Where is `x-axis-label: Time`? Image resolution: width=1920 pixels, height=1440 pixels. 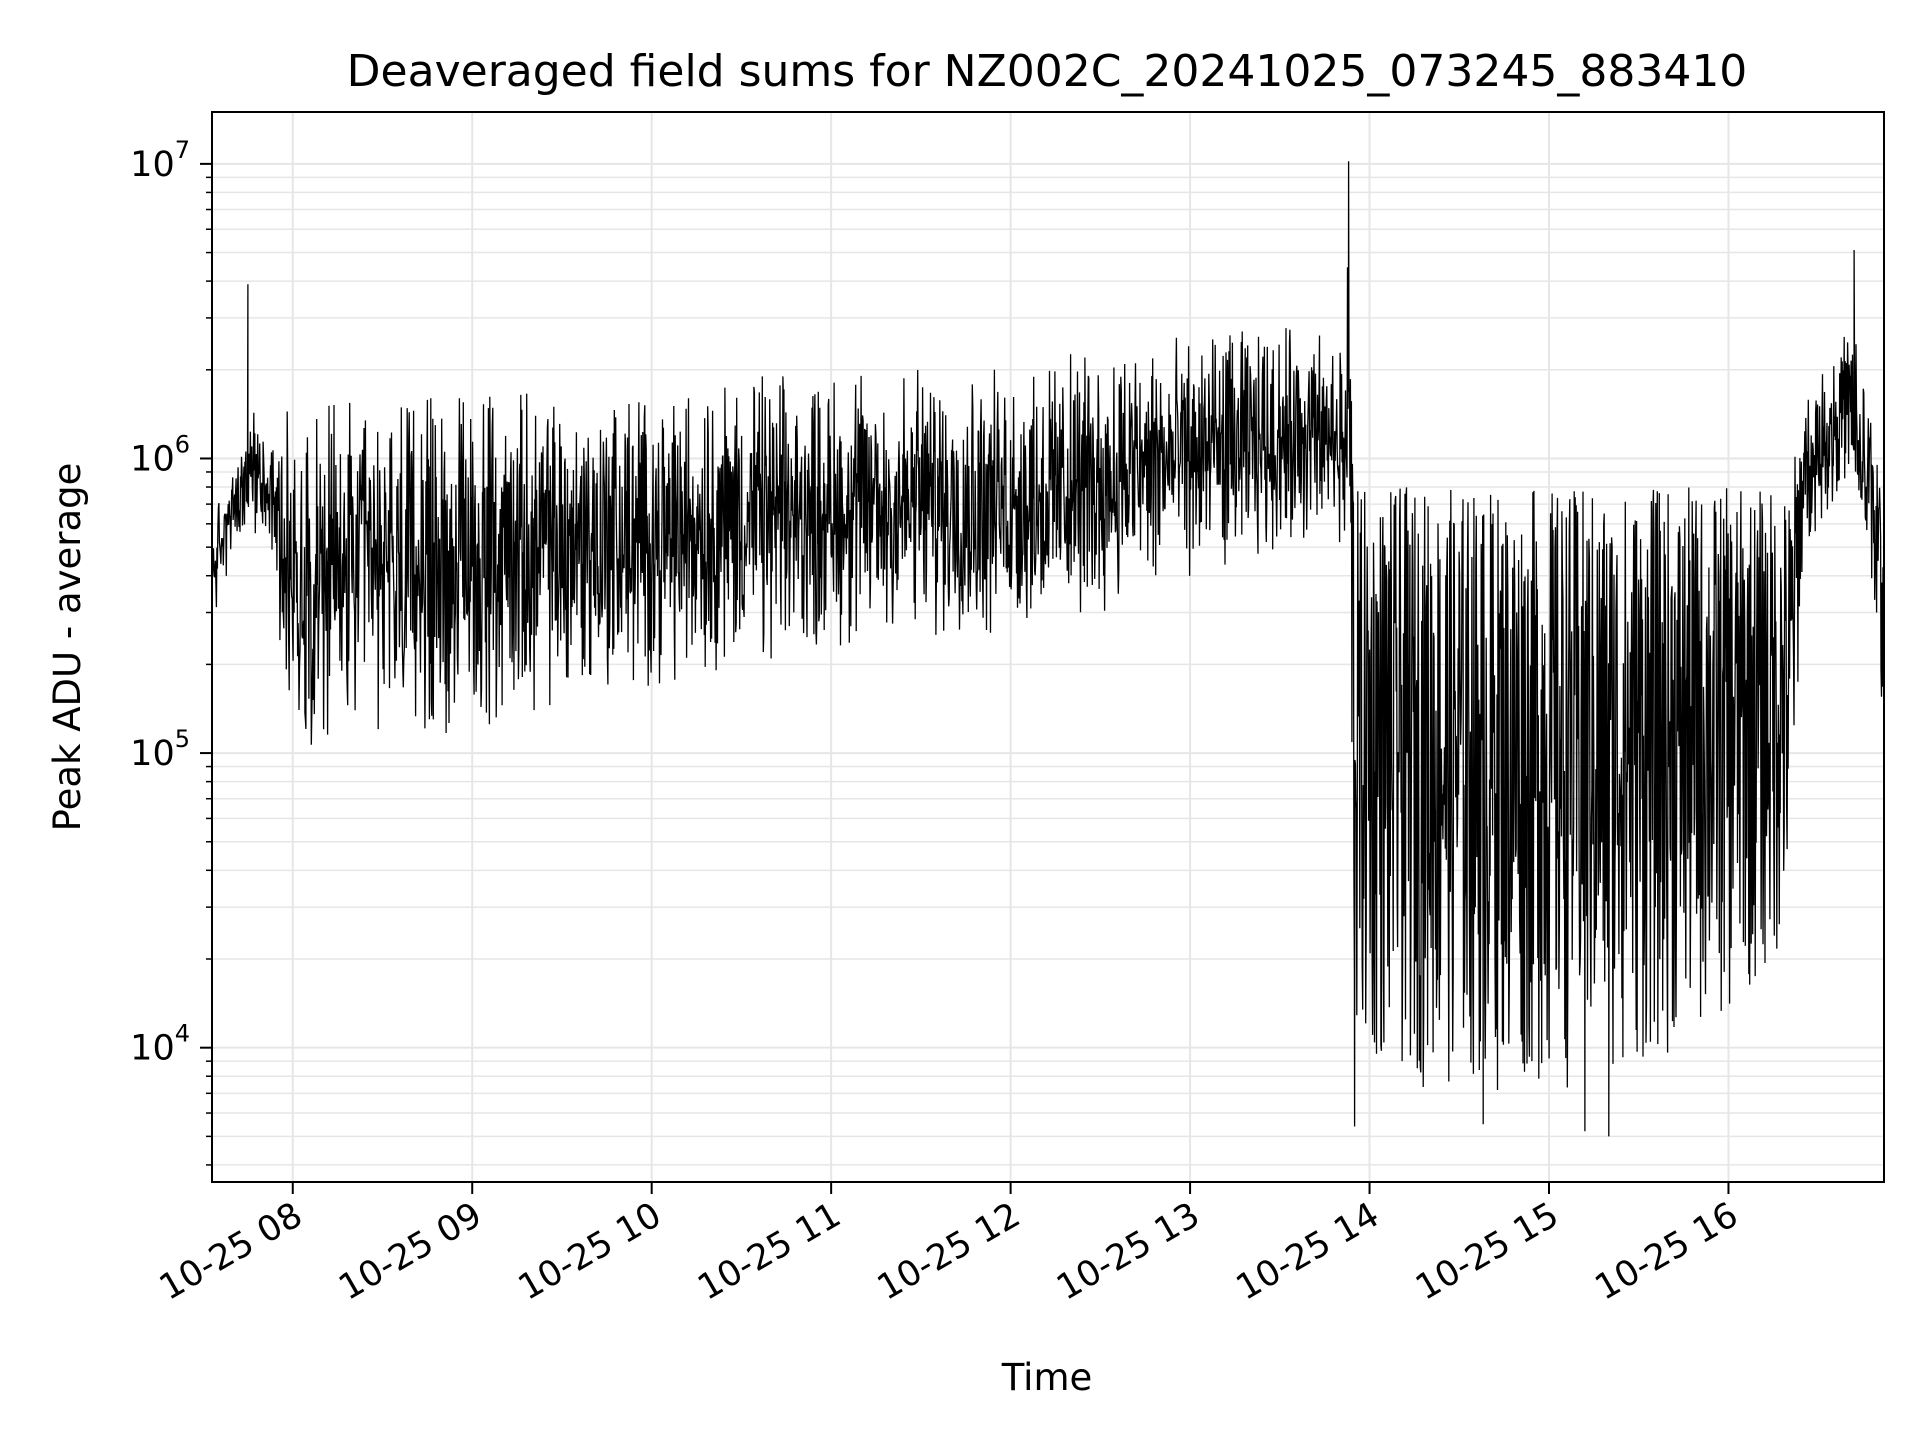
x-axis-label: Time is located at coordinates (1047, 1377).